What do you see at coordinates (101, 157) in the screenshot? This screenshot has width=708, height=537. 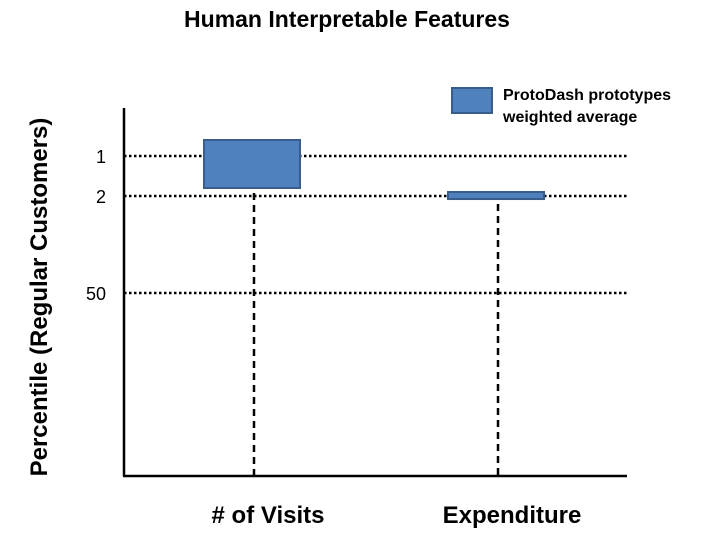 I see `y-tick-label-1: 1` at bounding box center [101, 157].